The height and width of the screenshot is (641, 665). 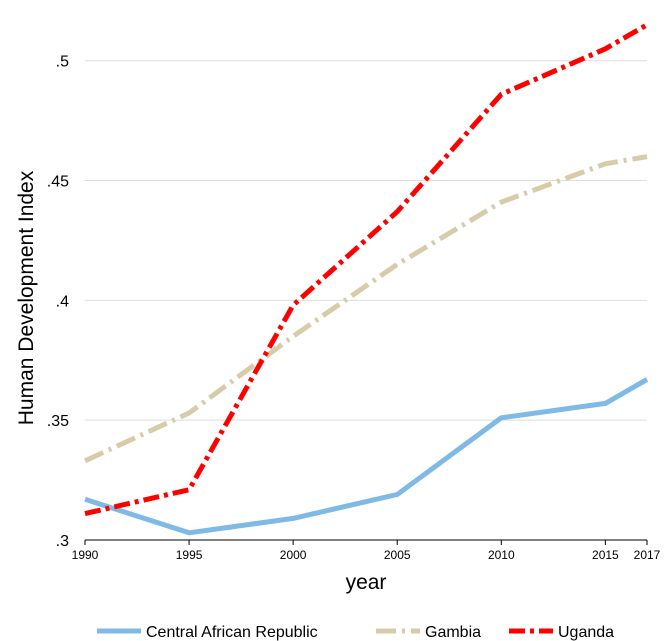 I want to click on x-tick-label: 2017, so click(x=647, y=555).